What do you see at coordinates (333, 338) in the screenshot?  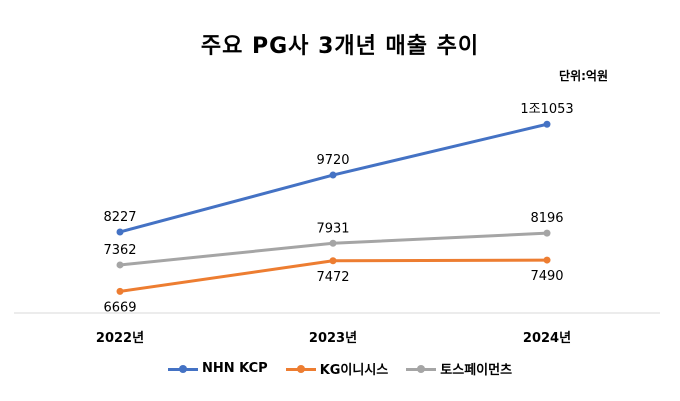 I see `x-tick-label: 2023년` at bounding box center [333, 338].